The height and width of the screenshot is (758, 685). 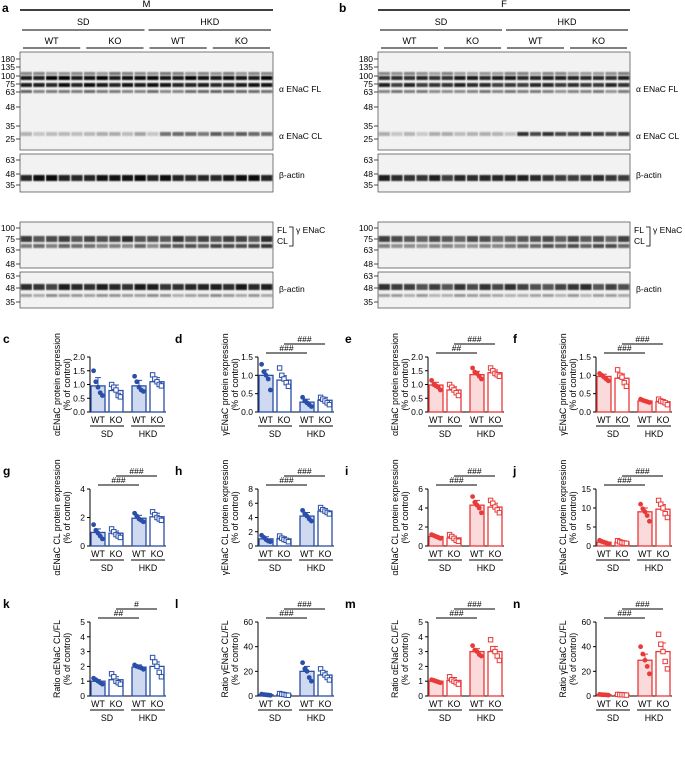 What do you see at coordinates (79, 385) in the screenshot?
I see `y-tick-label: 1.0` at bounding box center [79, 385].